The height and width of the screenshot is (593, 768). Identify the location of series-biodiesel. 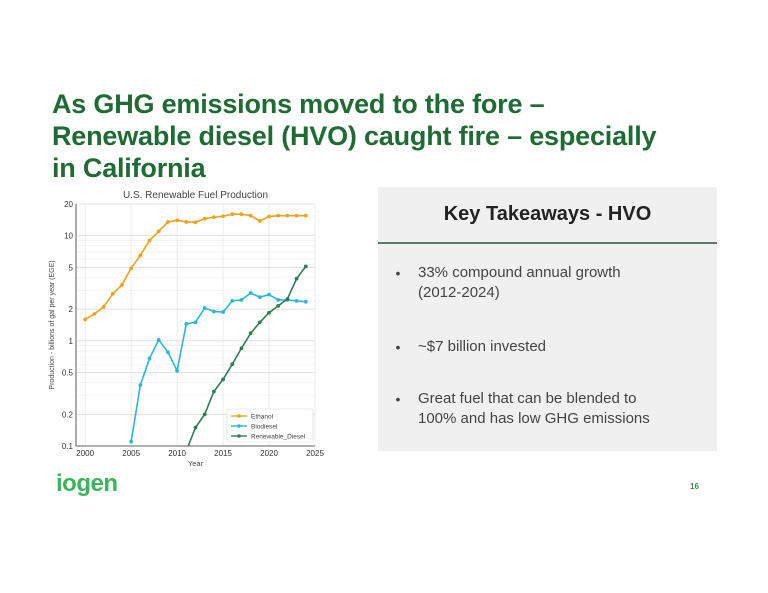
(218, 367).